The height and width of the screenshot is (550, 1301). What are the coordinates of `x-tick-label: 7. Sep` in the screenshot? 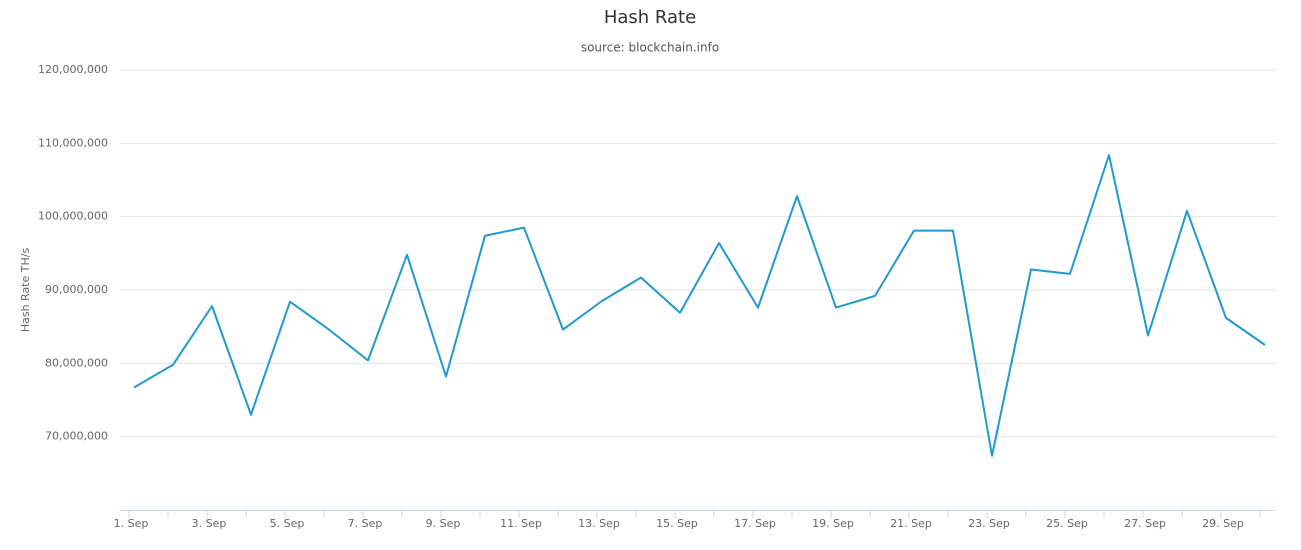 It's located at (365, 523).